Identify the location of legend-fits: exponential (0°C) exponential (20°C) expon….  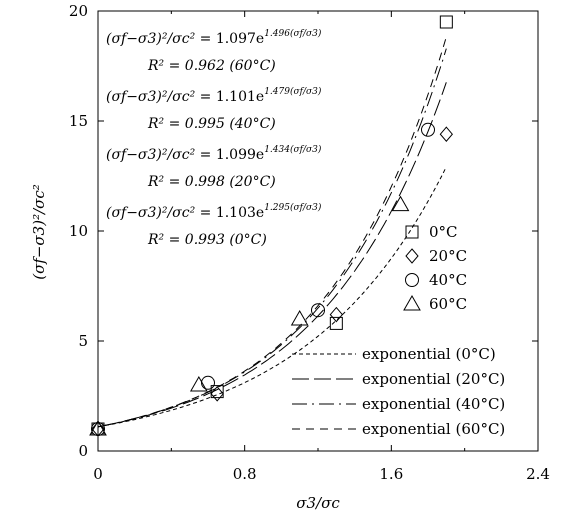
(398, 391).